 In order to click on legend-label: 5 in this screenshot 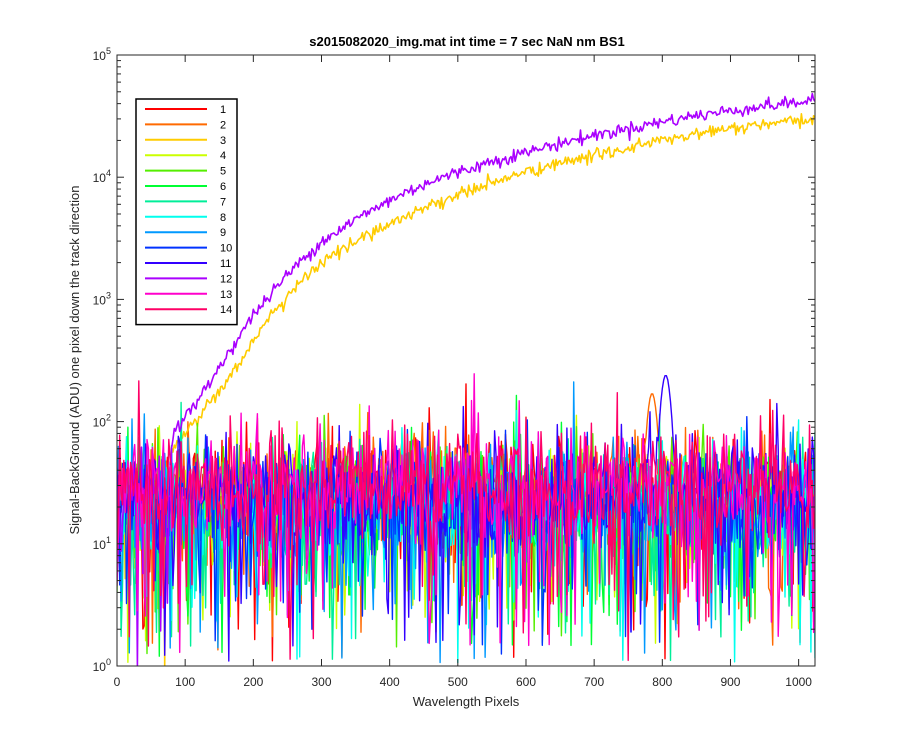, I will do `click(223, 172)`.